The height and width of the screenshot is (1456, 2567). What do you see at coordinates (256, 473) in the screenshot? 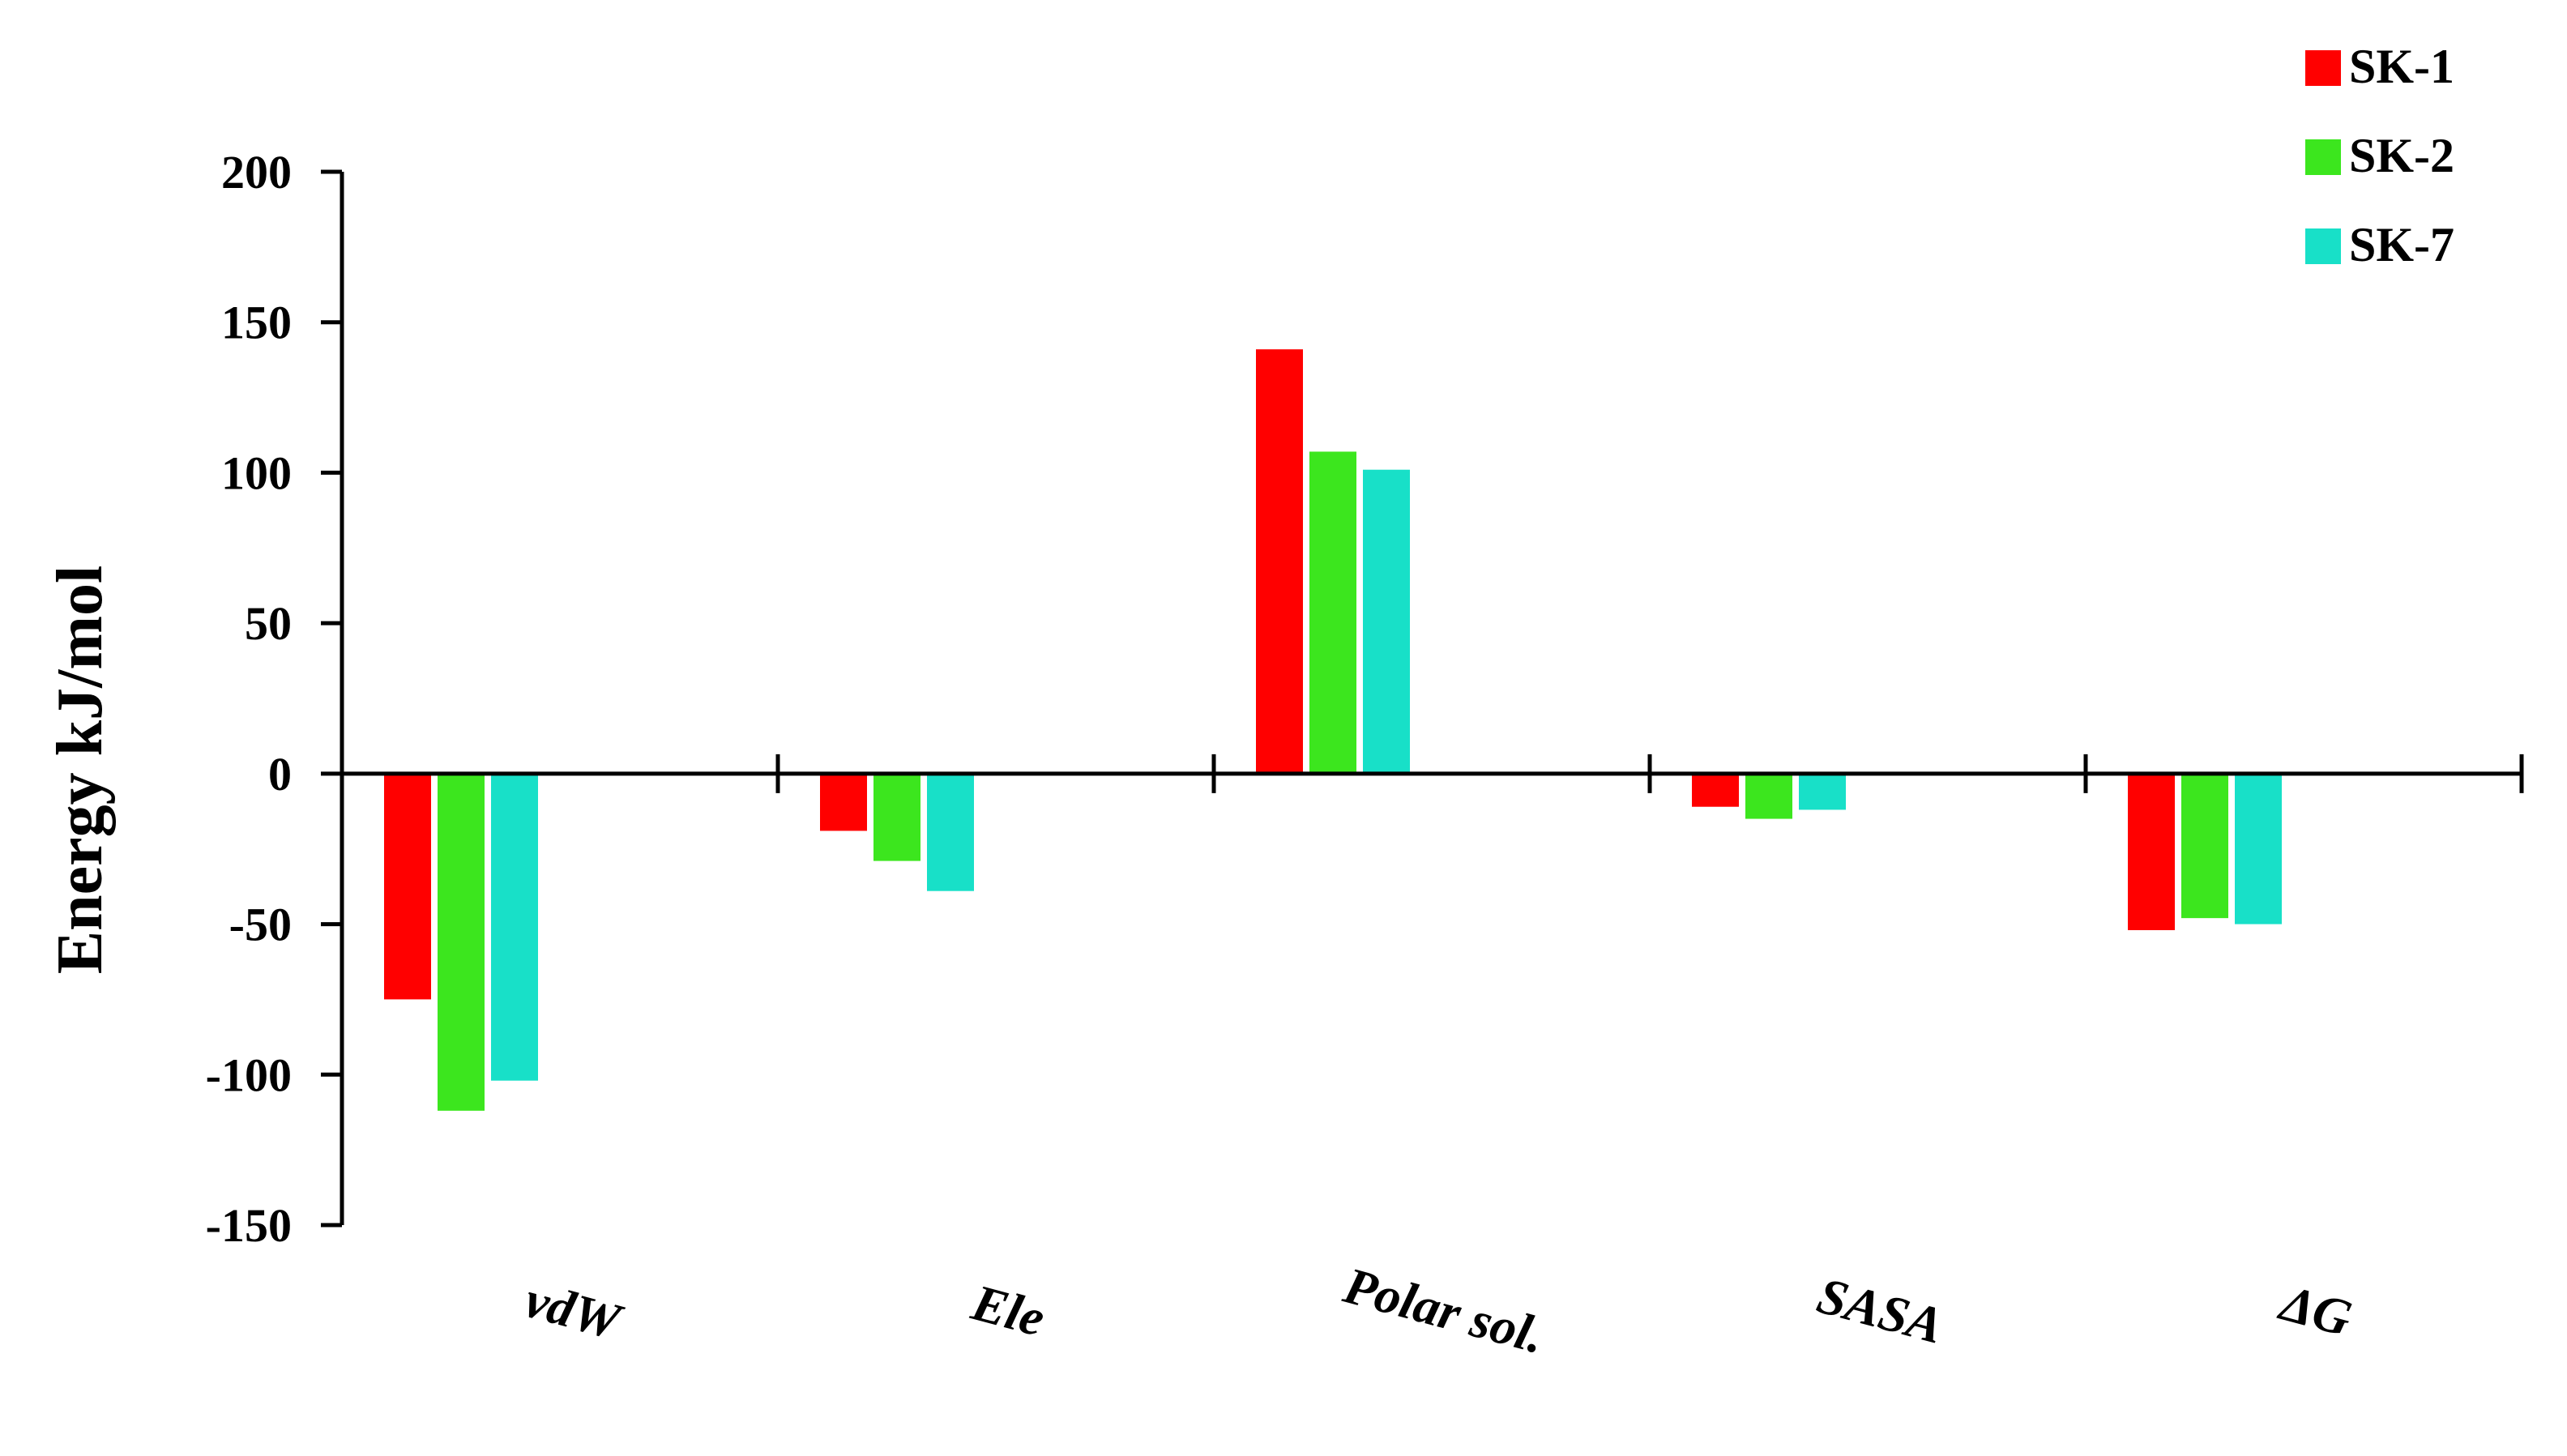
I see `y-tick-label: 100` at bounding box center [256, 473].